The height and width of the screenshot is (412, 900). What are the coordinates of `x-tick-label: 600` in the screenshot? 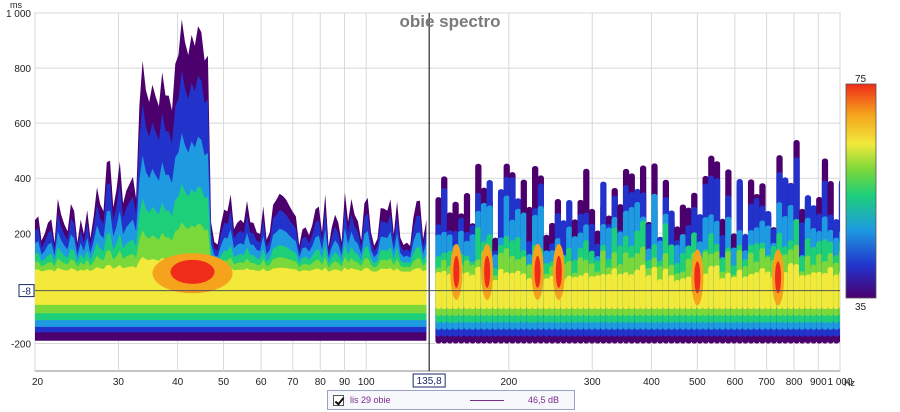 It's located at (735, 382).